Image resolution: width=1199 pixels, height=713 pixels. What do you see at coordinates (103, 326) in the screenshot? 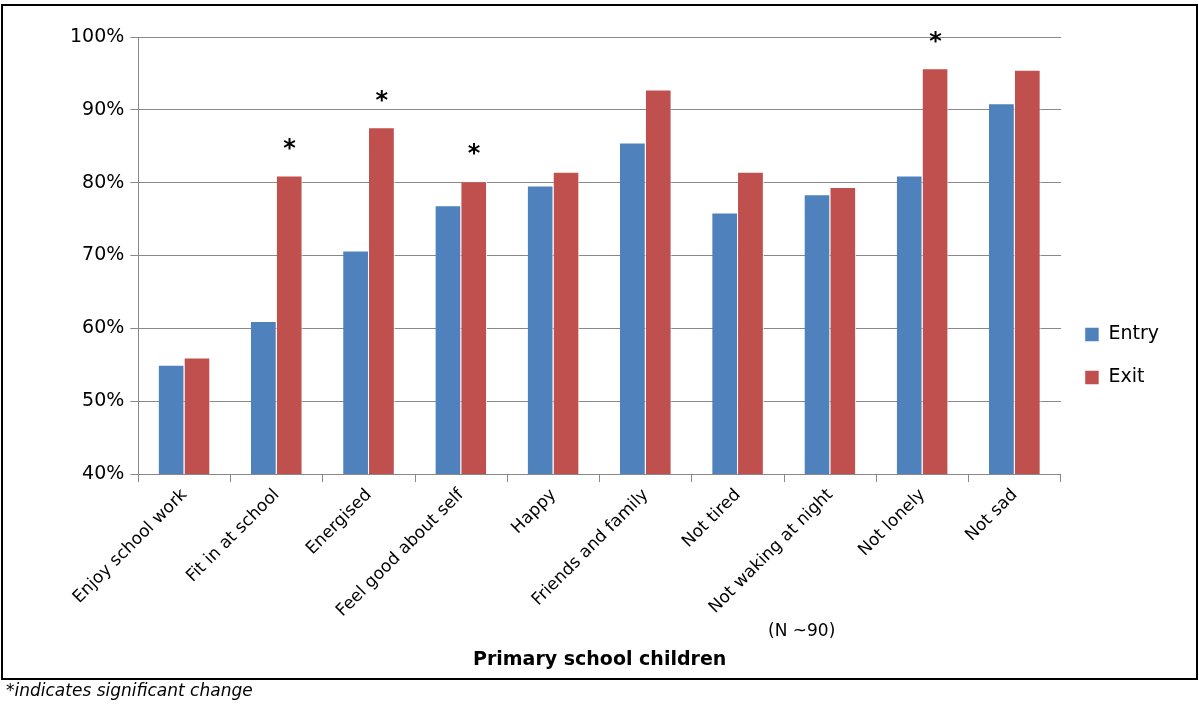
I see `y-tick-label: 60%` at bounding box center [103, 326].